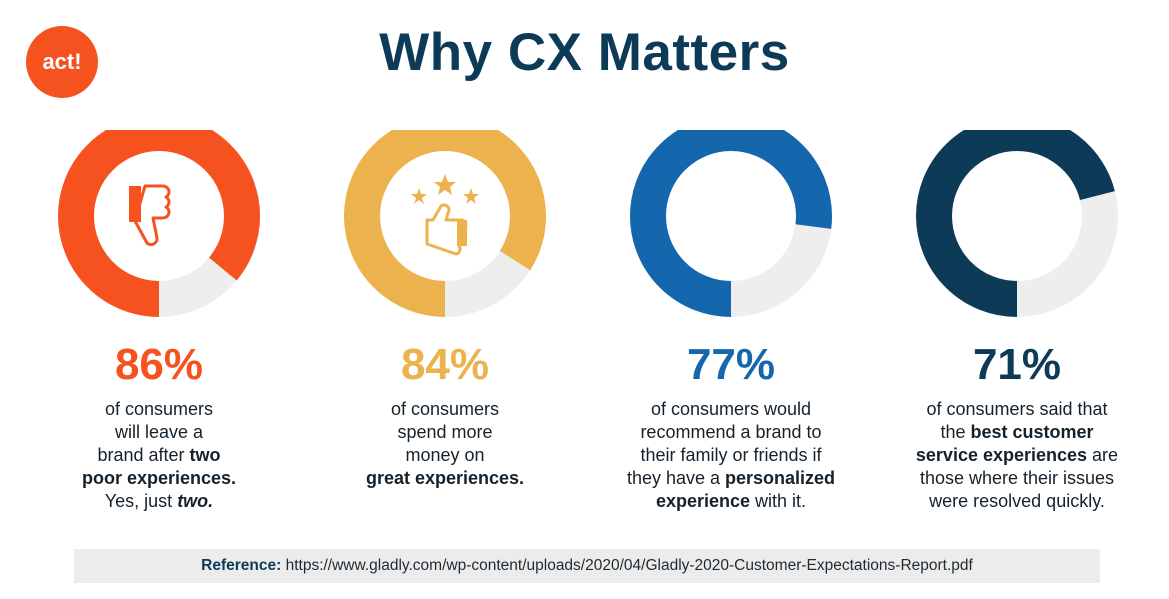  What do you see at coordinates (61, 61) in the screenshot?
I see `svg-text: act!` at bounding box center [61, 61].